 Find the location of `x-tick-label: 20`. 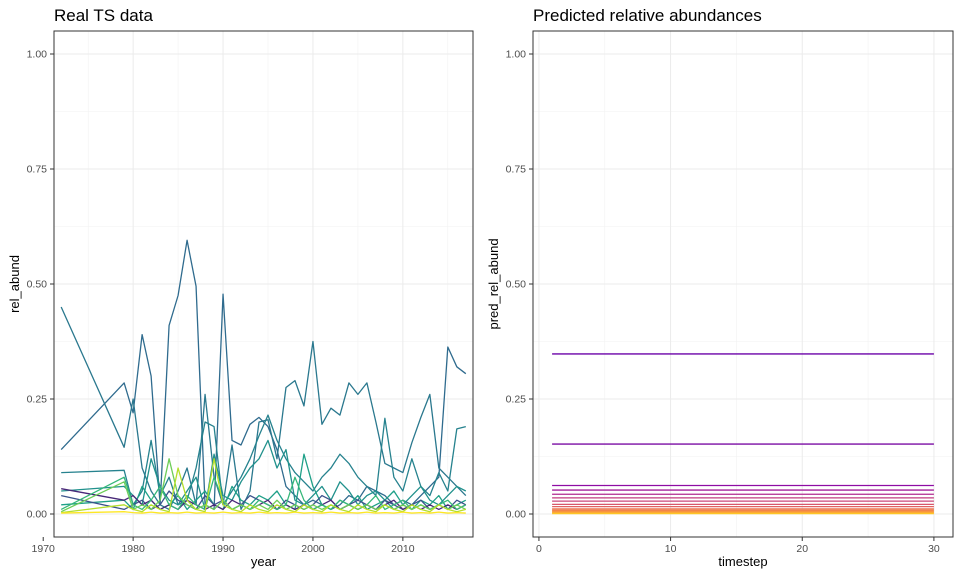

x-tick-label: 20 is located at coordinates (802, 549).